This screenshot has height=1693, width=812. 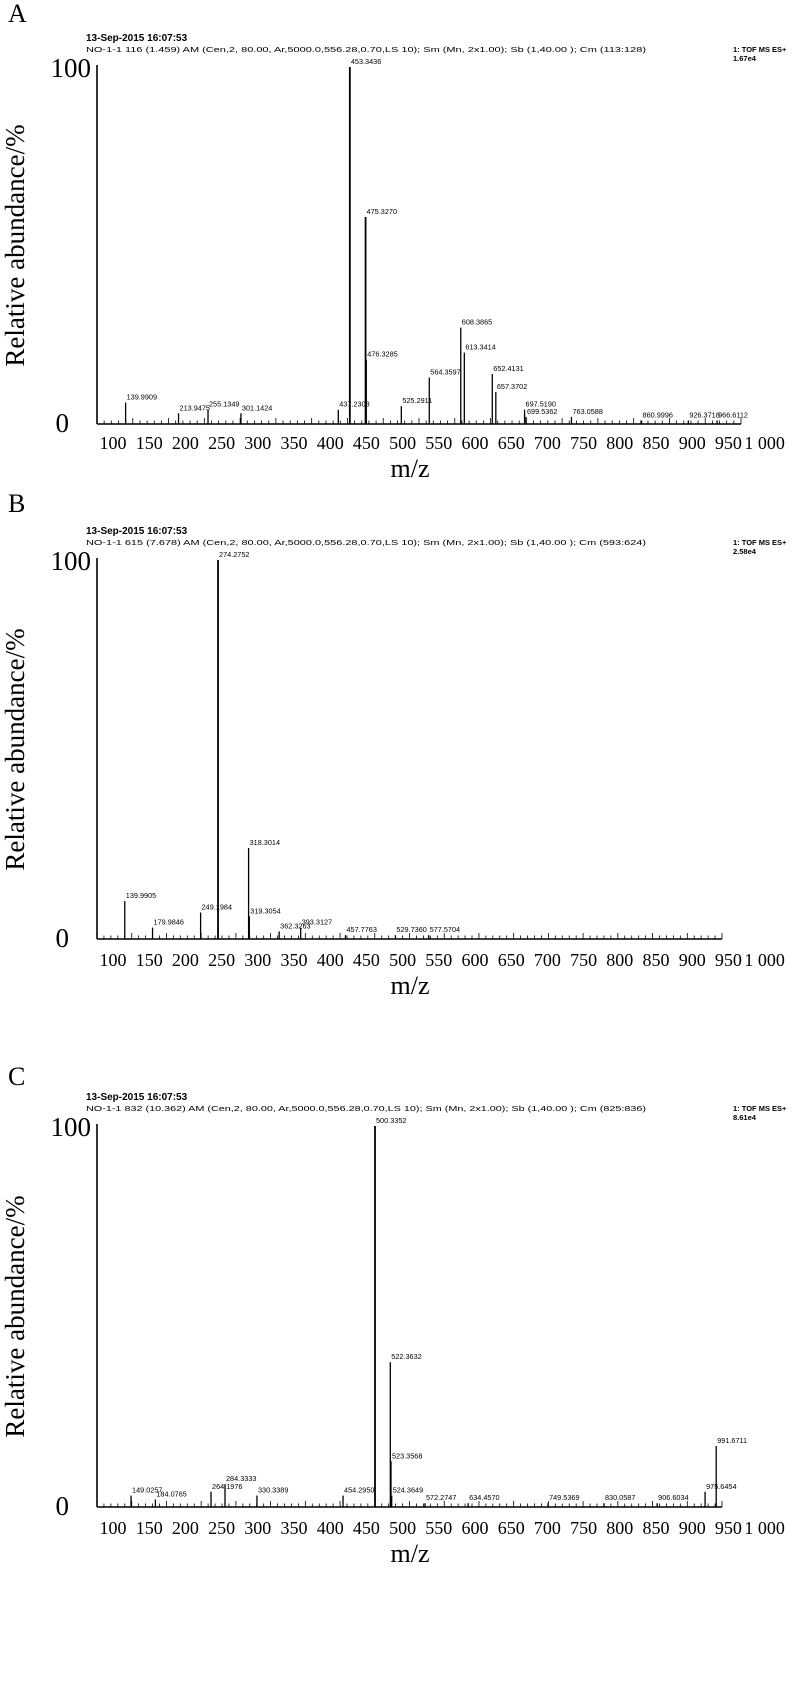 I want to click on x-tick-label: 500, so click(x=402, y=1528).